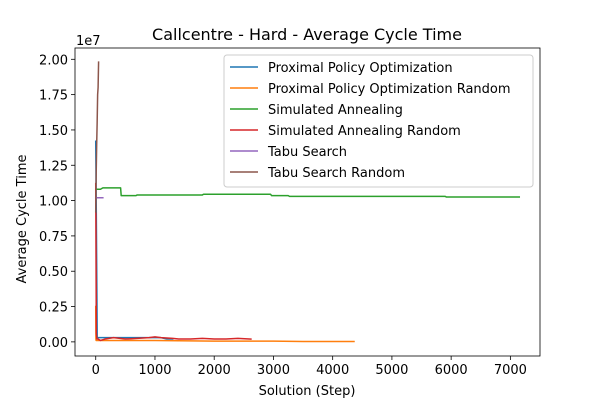 Image resolution: width=600 pixels, height=404 pixels. I want to click on legend-label-3: Simulated Annealing Random, so click(364, 131).